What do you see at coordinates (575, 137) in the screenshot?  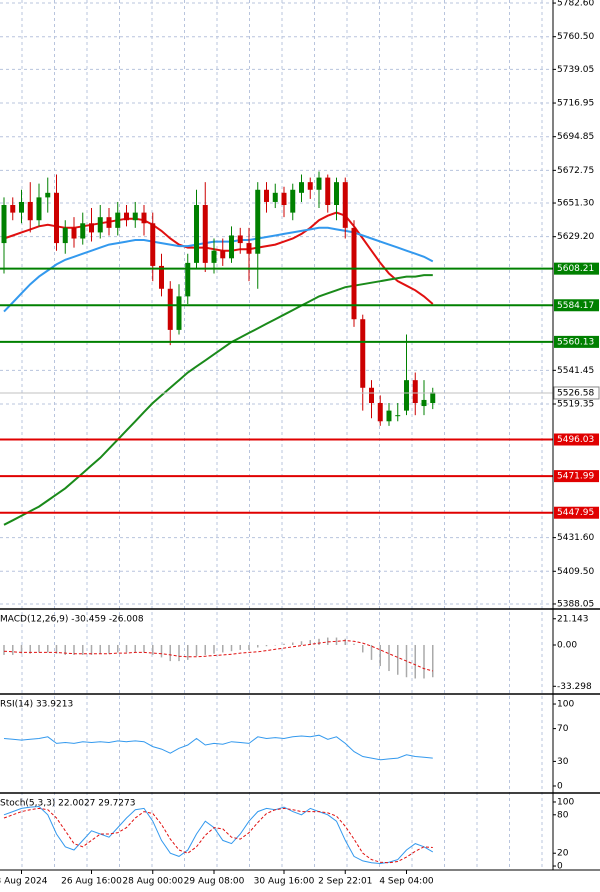 I see `y-tick-label: 5694.85` at bounding box center [575, 137].